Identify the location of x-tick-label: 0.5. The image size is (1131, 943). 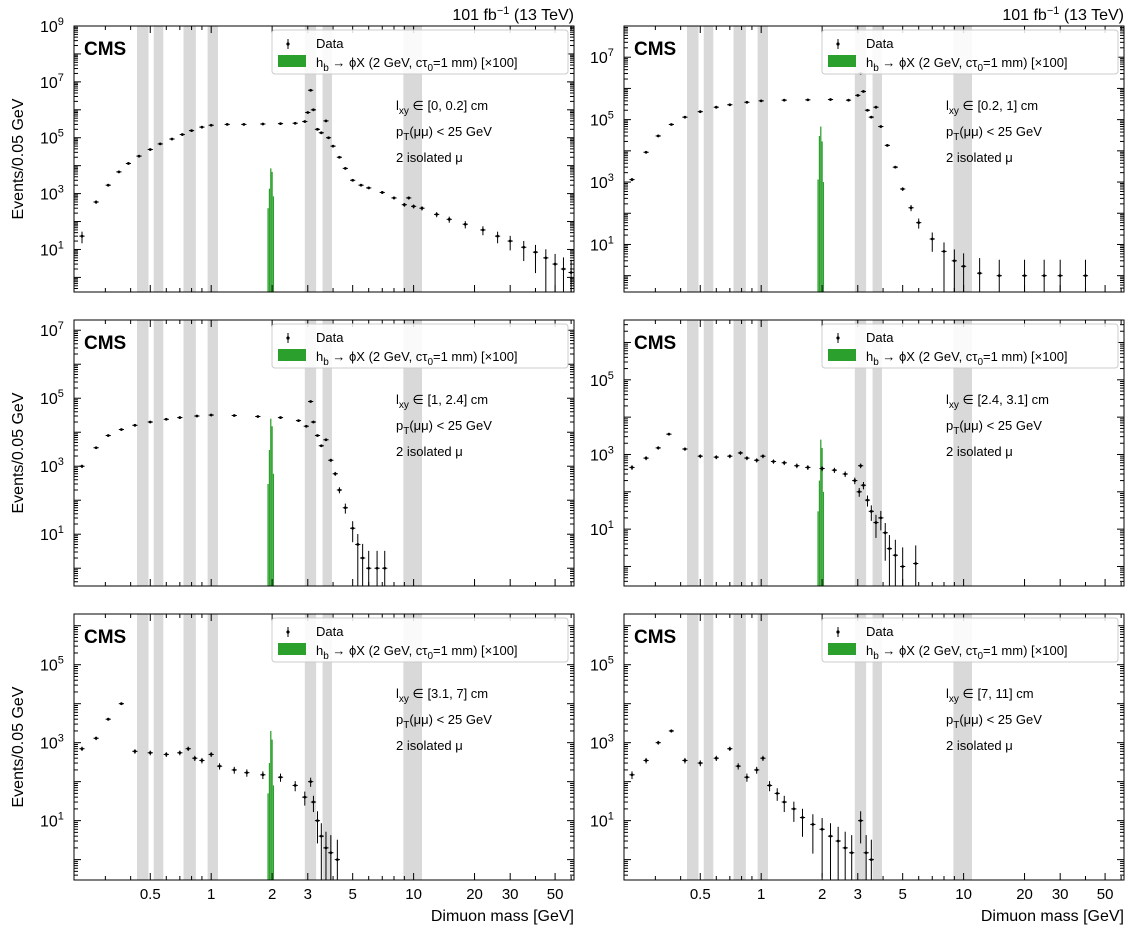
(700, 894).